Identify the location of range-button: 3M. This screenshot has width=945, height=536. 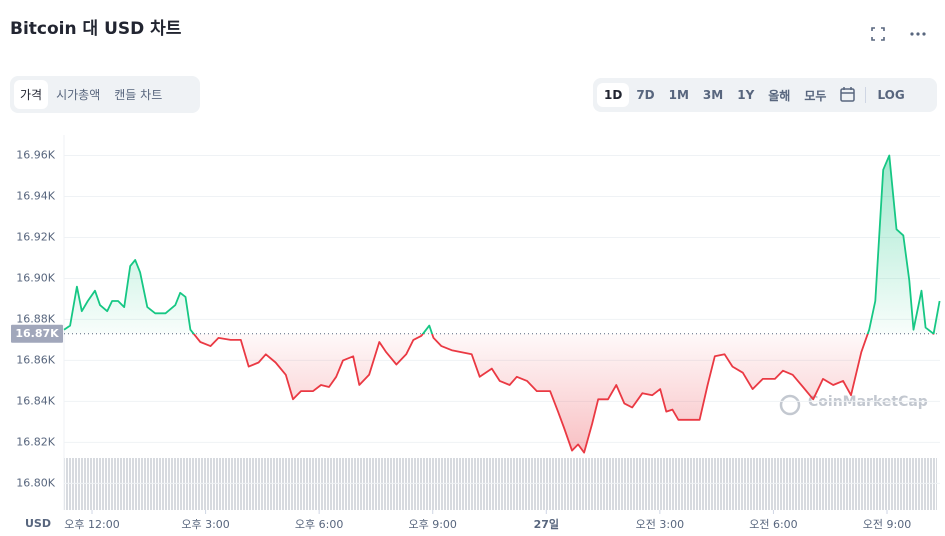
(713, 95).